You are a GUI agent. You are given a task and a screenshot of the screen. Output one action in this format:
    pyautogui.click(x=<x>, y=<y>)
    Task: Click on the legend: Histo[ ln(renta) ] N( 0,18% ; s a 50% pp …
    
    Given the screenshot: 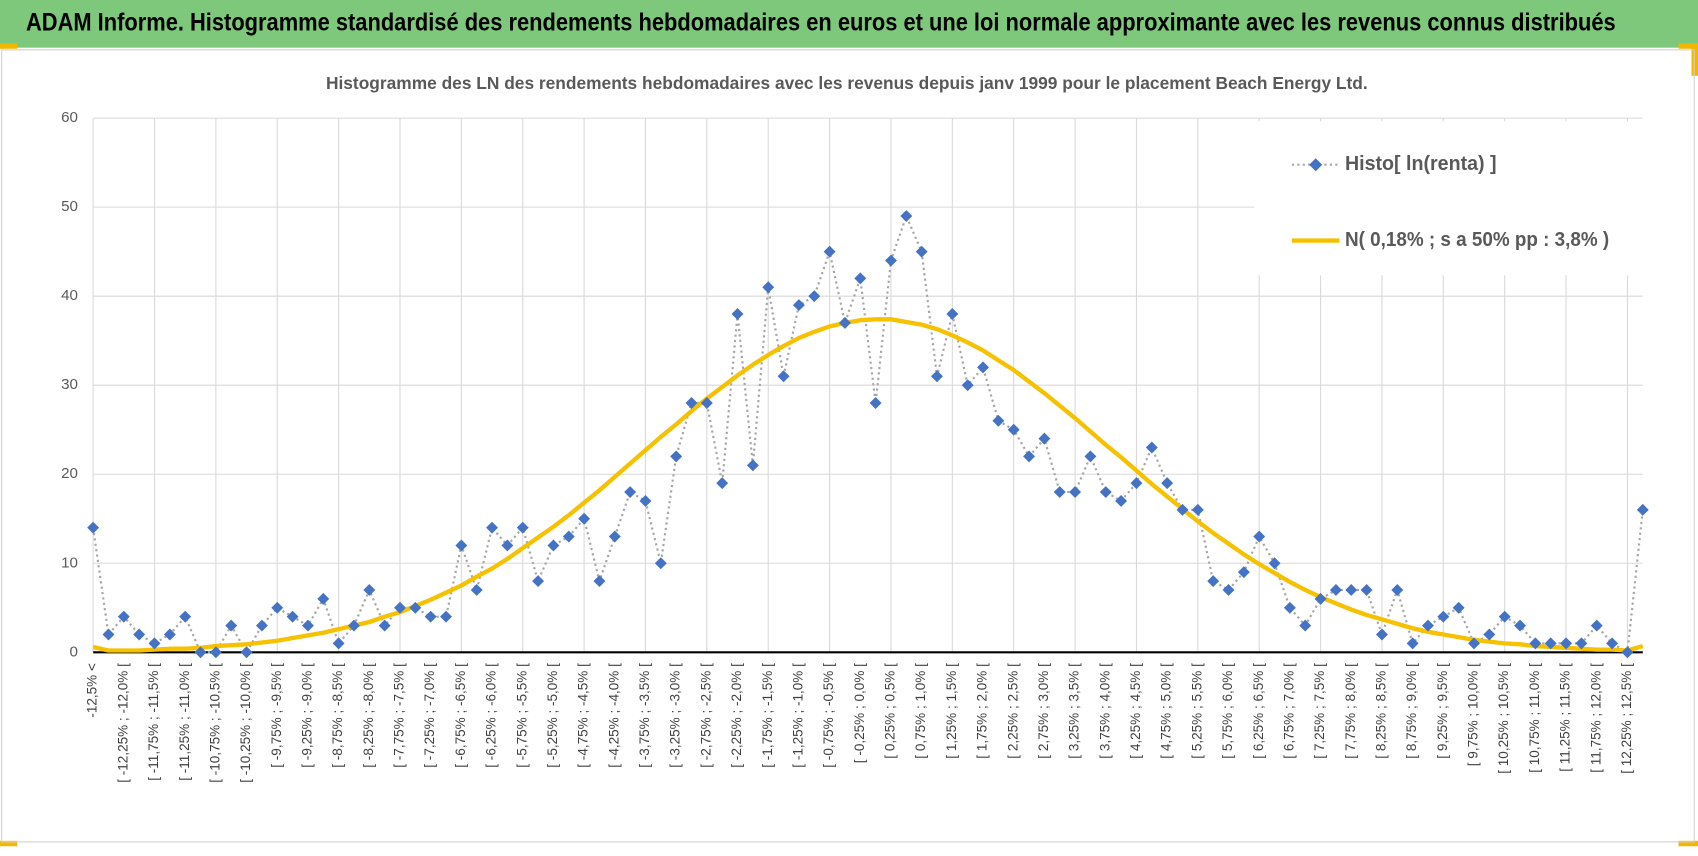 What is the action you would take?
    pyautogui.click(x=1450, y=198)
    